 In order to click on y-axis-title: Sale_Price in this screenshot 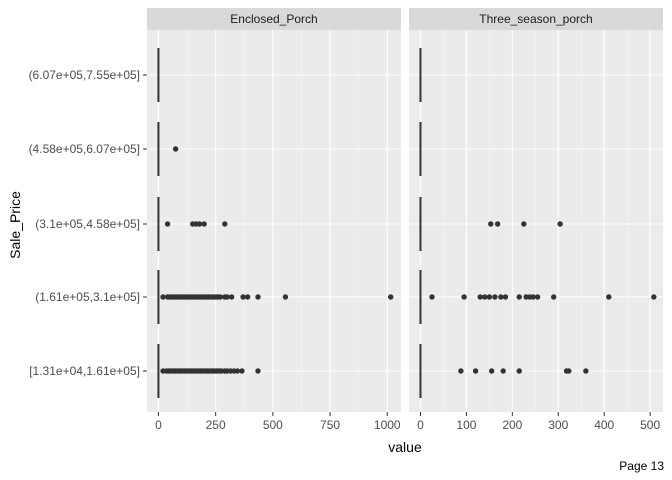, I will do `click(15, 225)`.